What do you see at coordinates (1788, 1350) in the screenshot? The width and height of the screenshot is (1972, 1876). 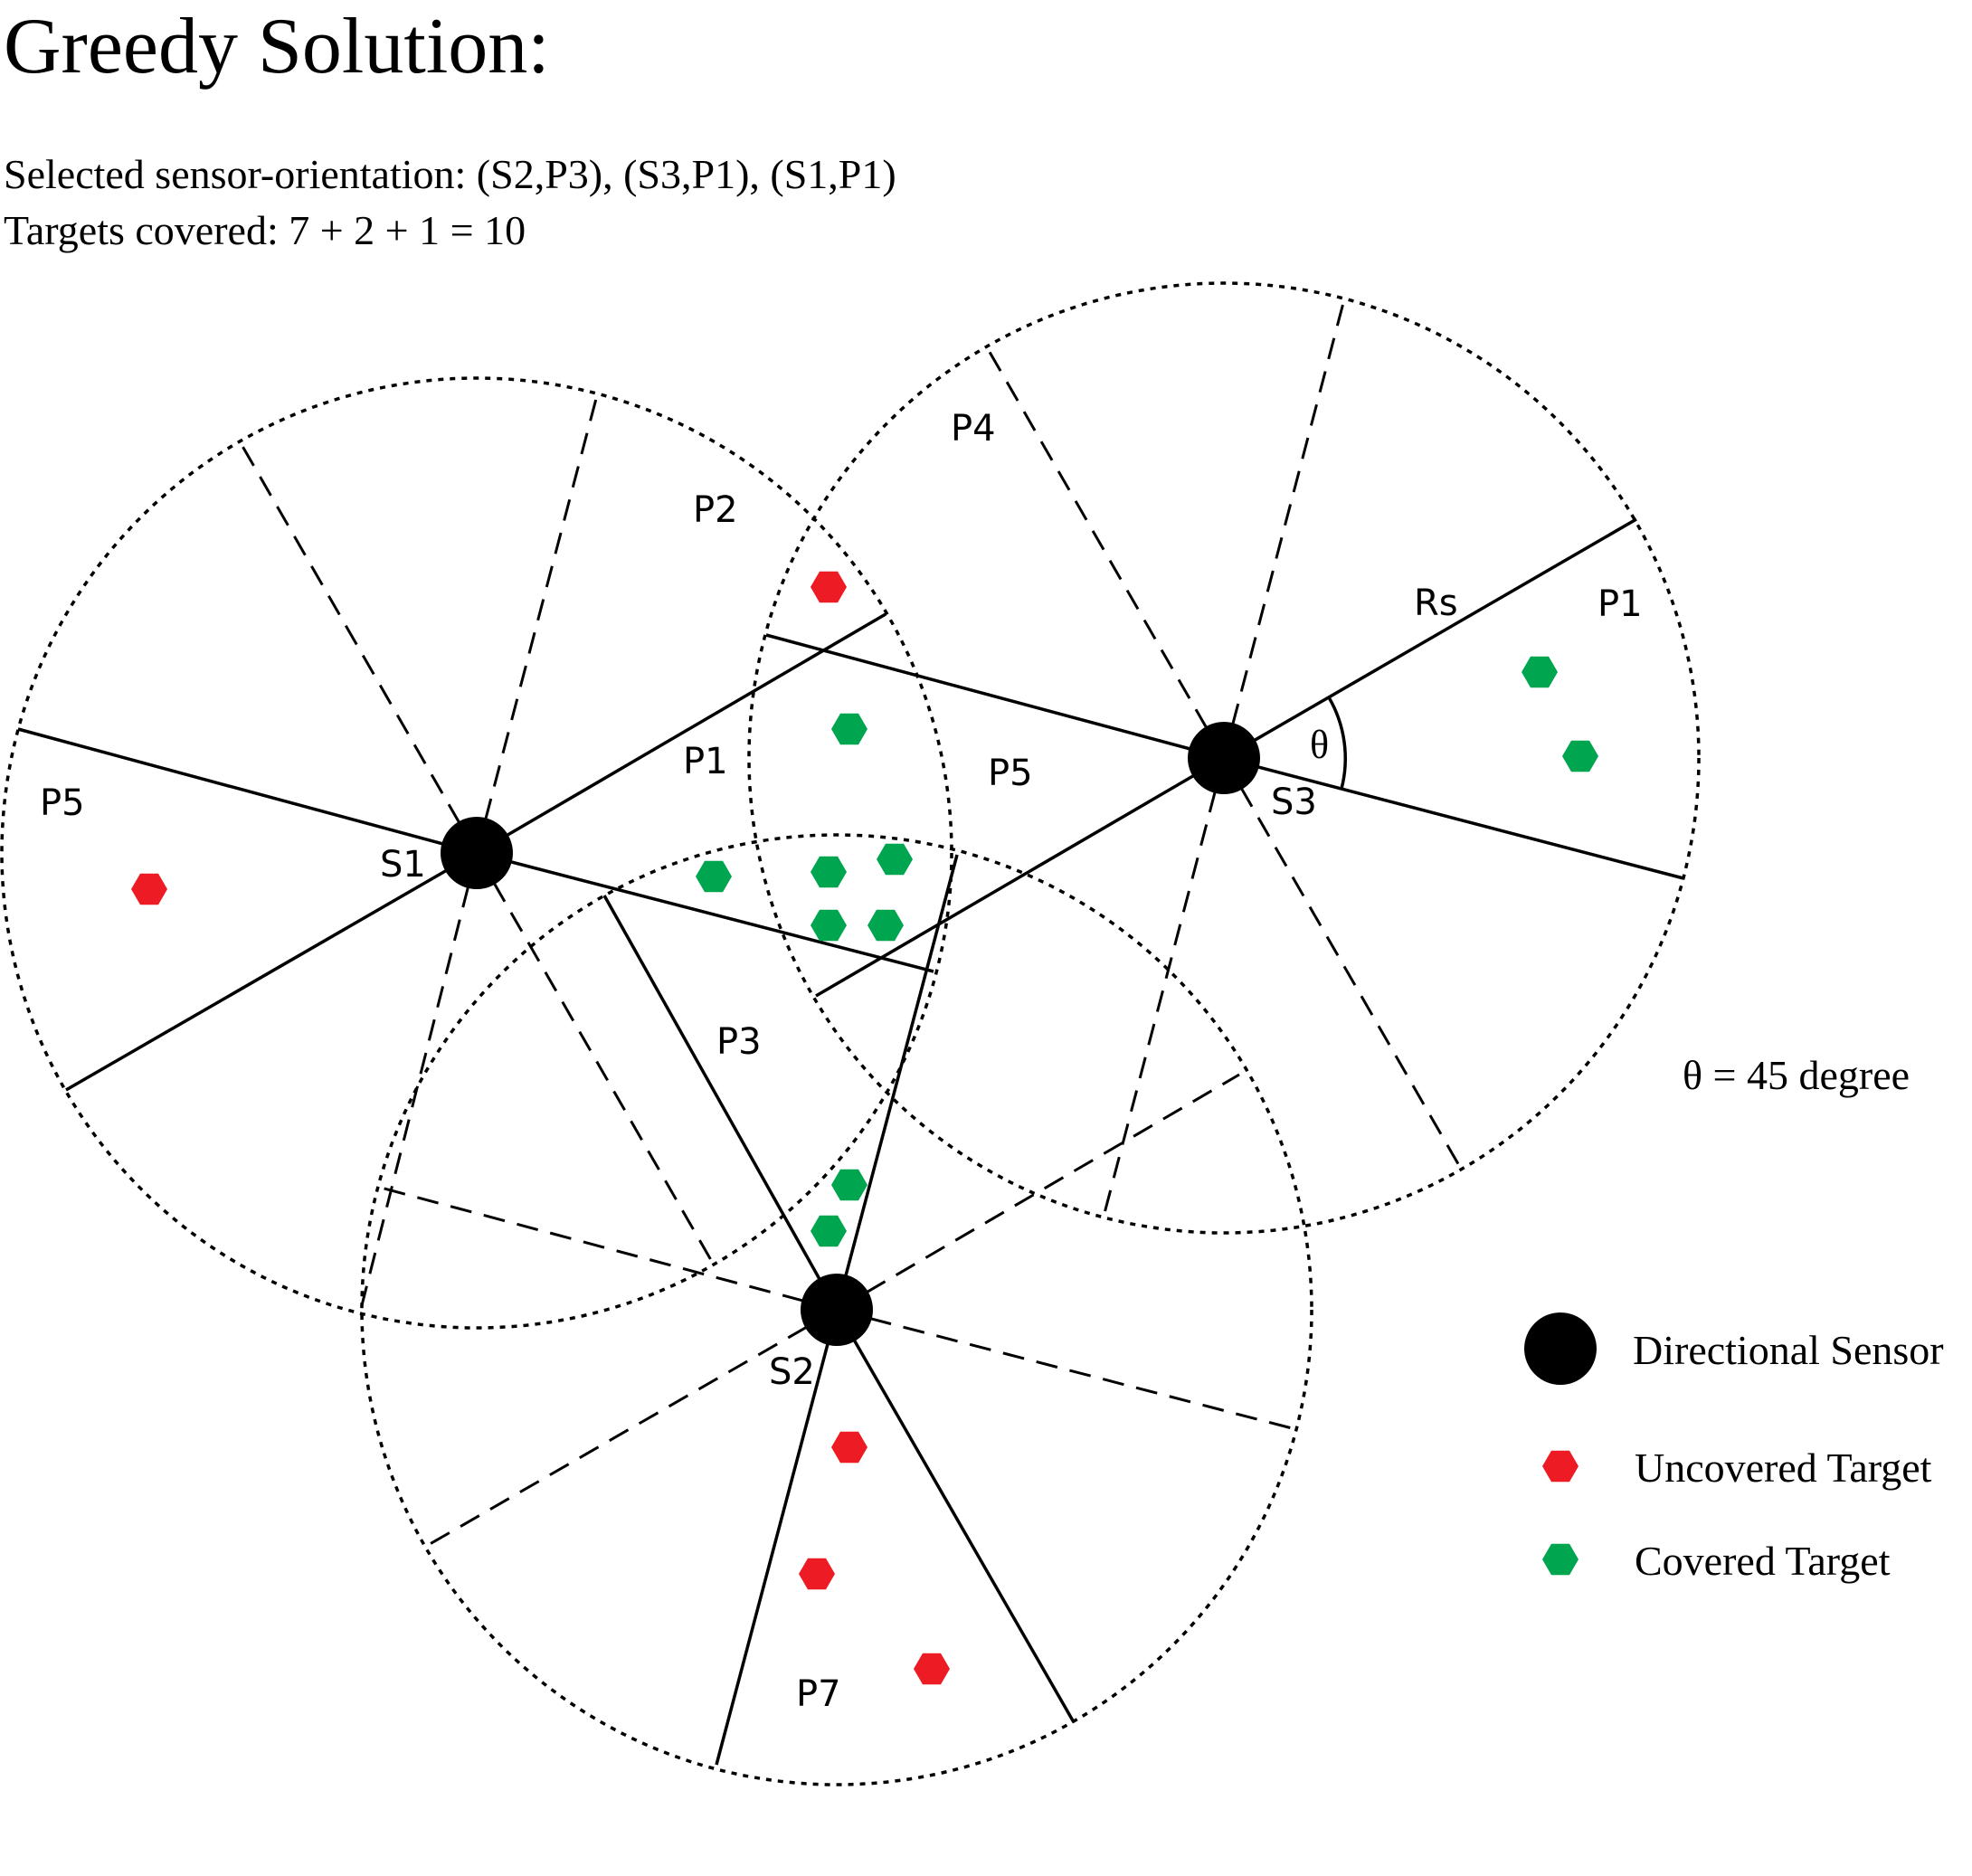 I see `legend-sensor-label: Directional Sensor` at bounding box center [1788, 1350].